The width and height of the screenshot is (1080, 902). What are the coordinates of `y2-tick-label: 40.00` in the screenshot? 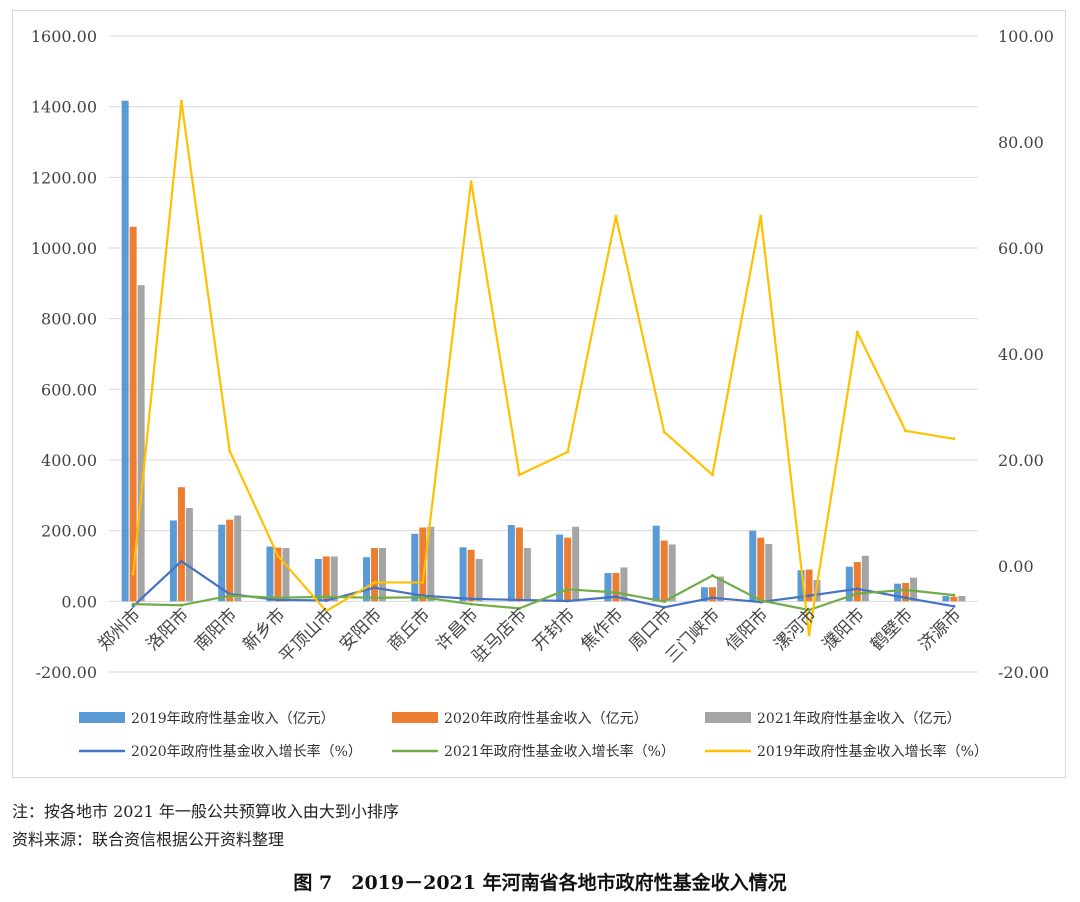 It's located at (1021, 354).